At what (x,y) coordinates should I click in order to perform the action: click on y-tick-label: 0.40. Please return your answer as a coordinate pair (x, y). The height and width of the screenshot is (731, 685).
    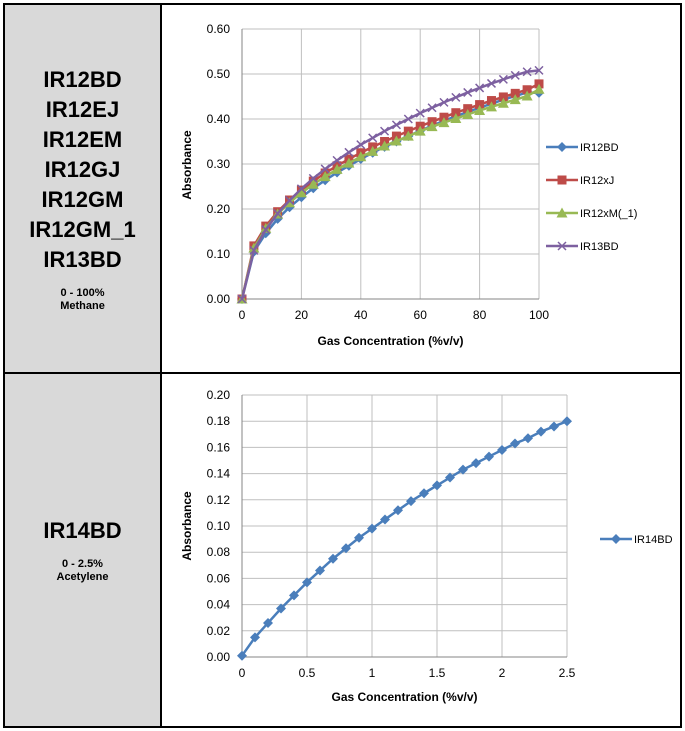
    Looking at the image, I should click on (219, 119).